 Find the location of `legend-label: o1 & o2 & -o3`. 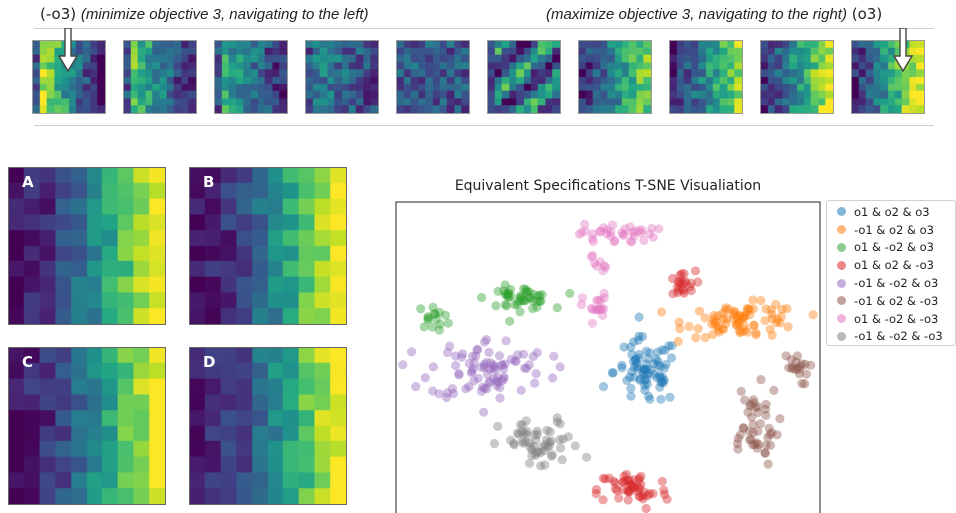

legend-label: o1 & o2 & -o3 is located at coordinates (894, 265).